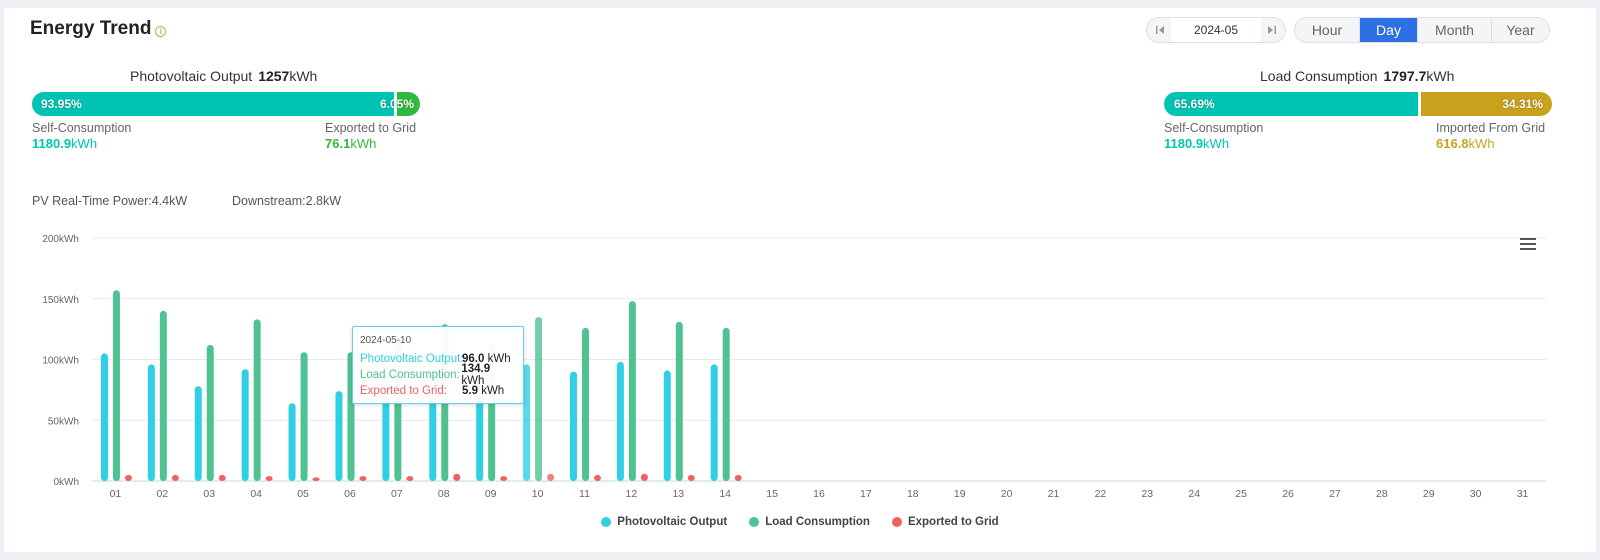 This screenshot has width=1600, height=560. I want to click on tooltip-export-label: Exported to Grid:, so click(403, 391).